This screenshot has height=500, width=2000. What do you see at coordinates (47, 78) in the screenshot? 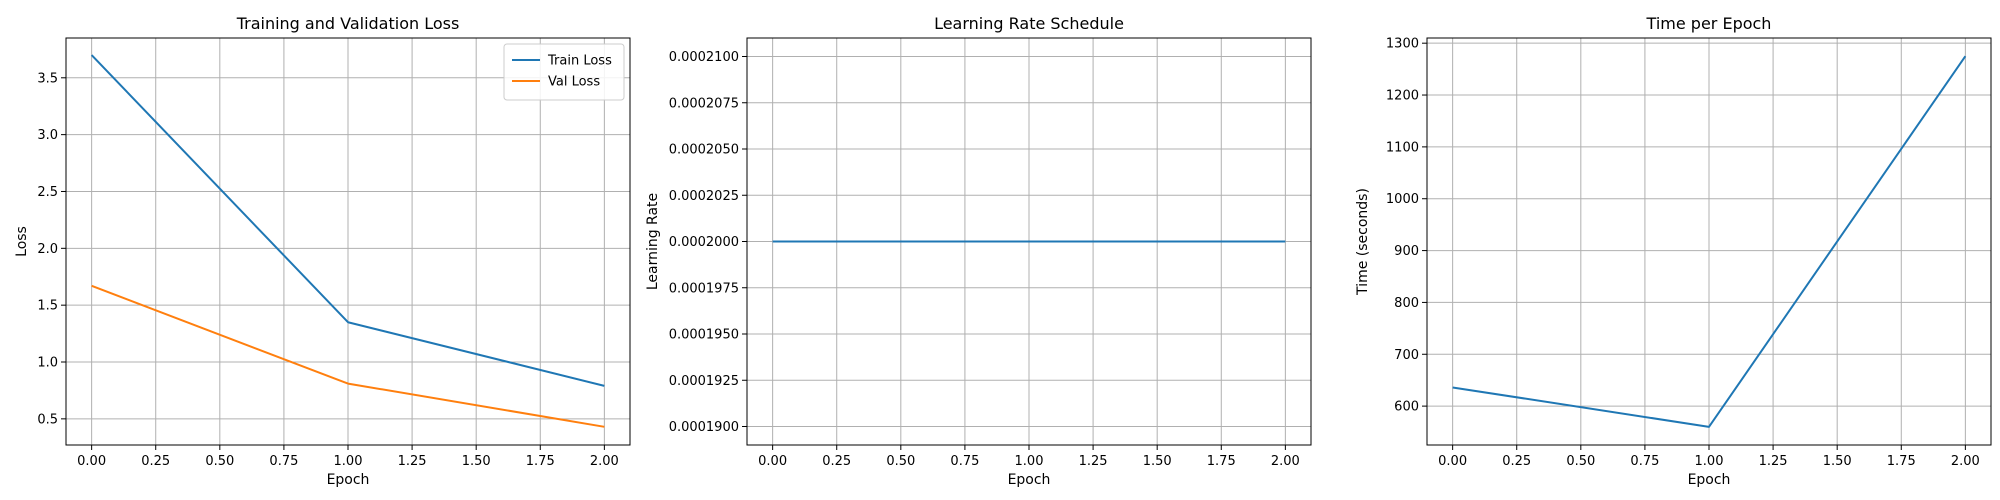
I see `y-tick-label: 3.5` at bounding box center [47, 78].